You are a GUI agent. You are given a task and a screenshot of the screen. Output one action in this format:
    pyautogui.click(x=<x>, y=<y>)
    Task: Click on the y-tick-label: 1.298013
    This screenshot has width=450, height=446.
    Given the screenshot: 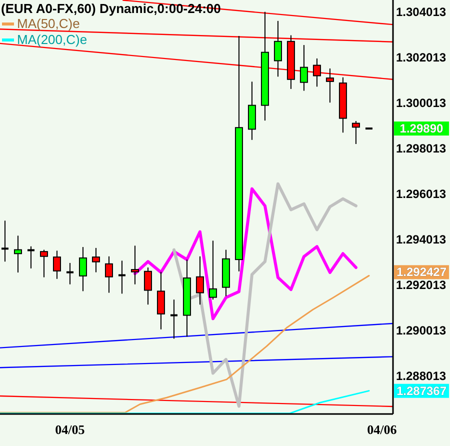 What is the action you would take?
    pyautogui.click(x=421, y=149)
    